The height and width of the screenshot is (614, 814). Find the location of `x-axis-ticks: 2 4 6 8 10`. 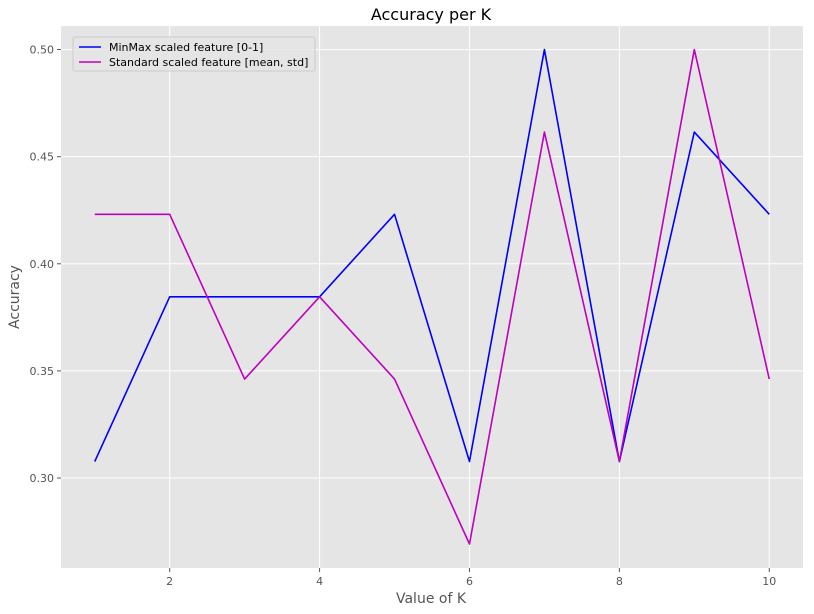

x-axis-ticks: 2 4 6 8 10 is located at coordinates (471, 578).